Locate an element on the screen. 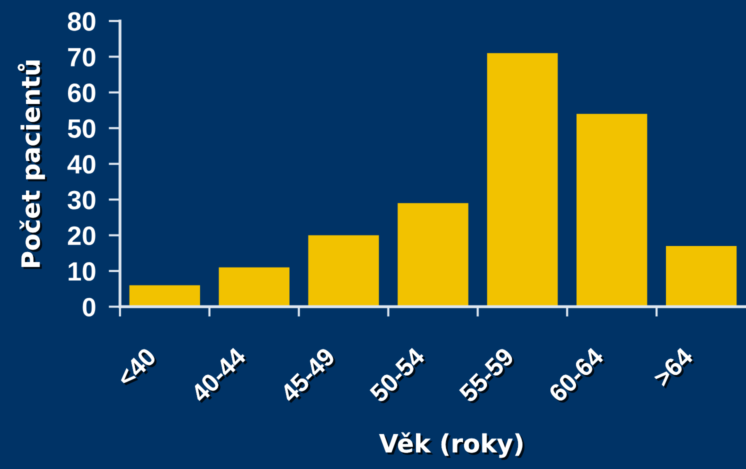  x-axis-title: Věk (roky) is located at coordinates (451, 446).